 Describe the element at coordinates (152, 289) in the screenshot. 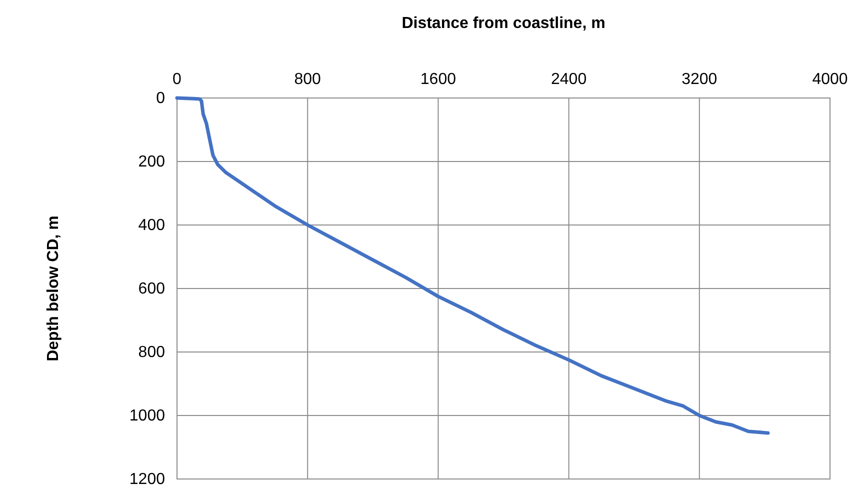

I see `y-tick-label: 600` at that location.